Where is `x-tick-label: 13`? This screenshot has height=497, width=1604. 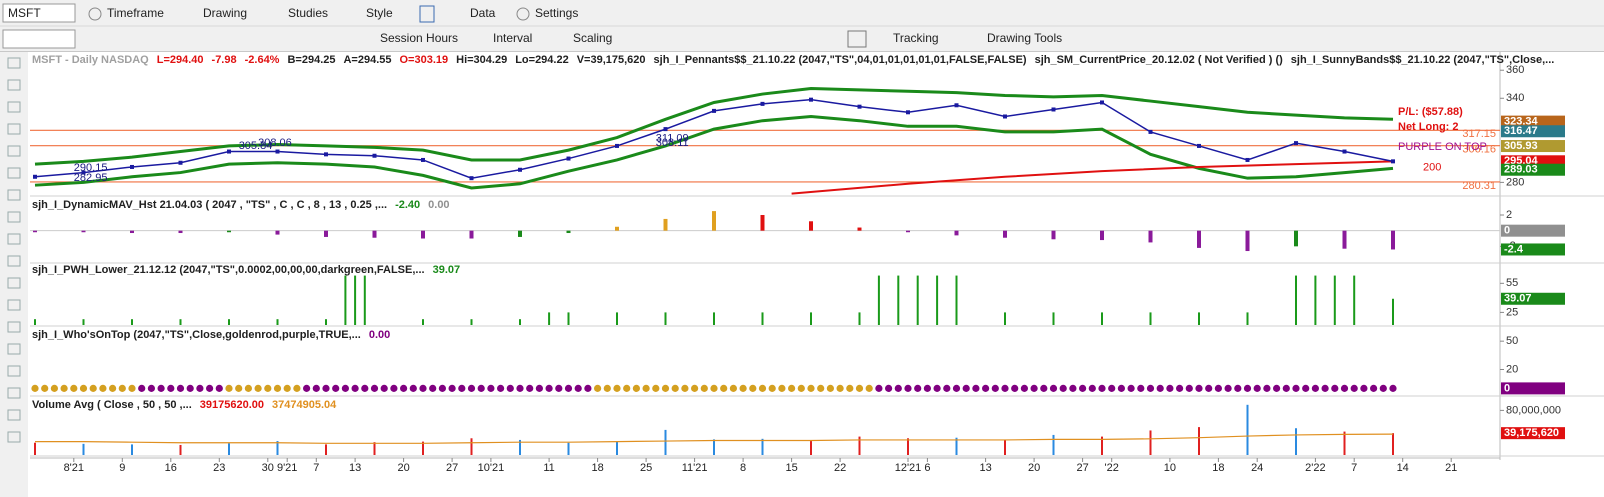
x-tick-label: 13 is located at coordinates (985, 468).